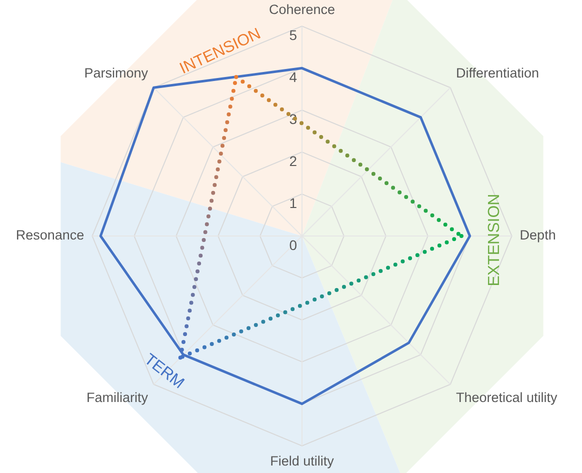 The width and height of the screenshot is (582, 473). I want to click on spoke-label: Differentiation, so click(498, 73).